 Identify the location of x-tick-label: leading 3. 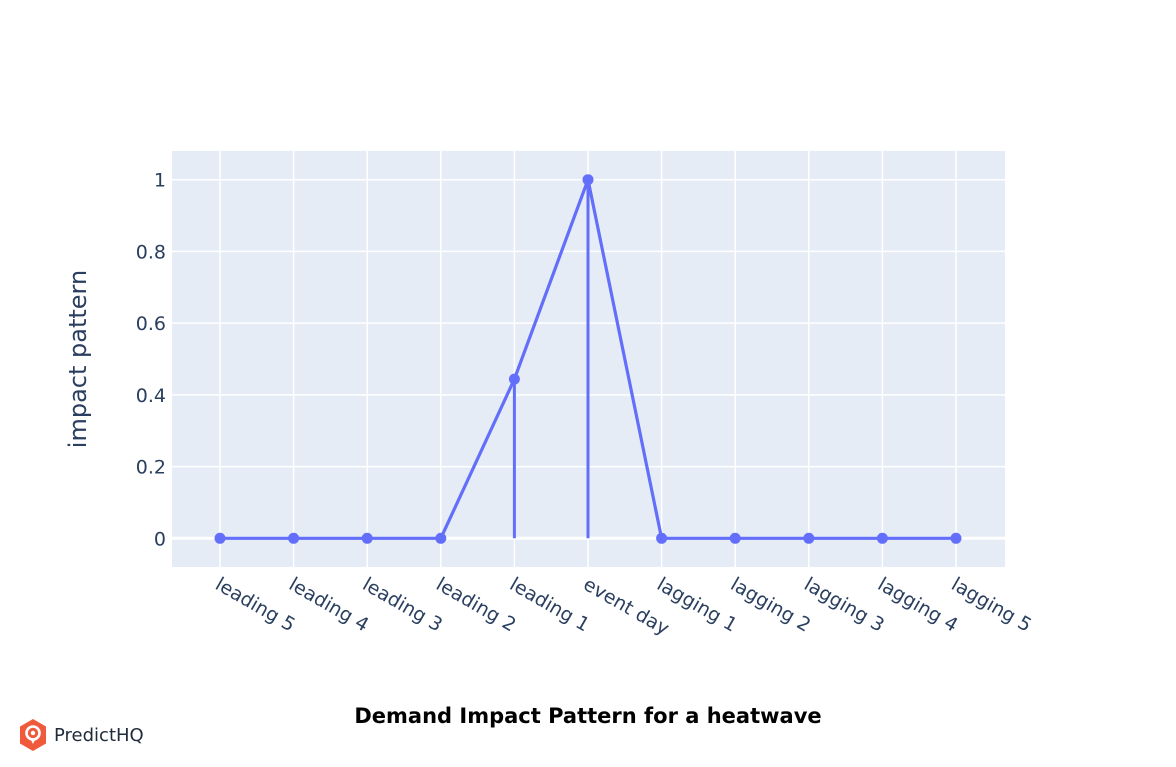
(402, 604).